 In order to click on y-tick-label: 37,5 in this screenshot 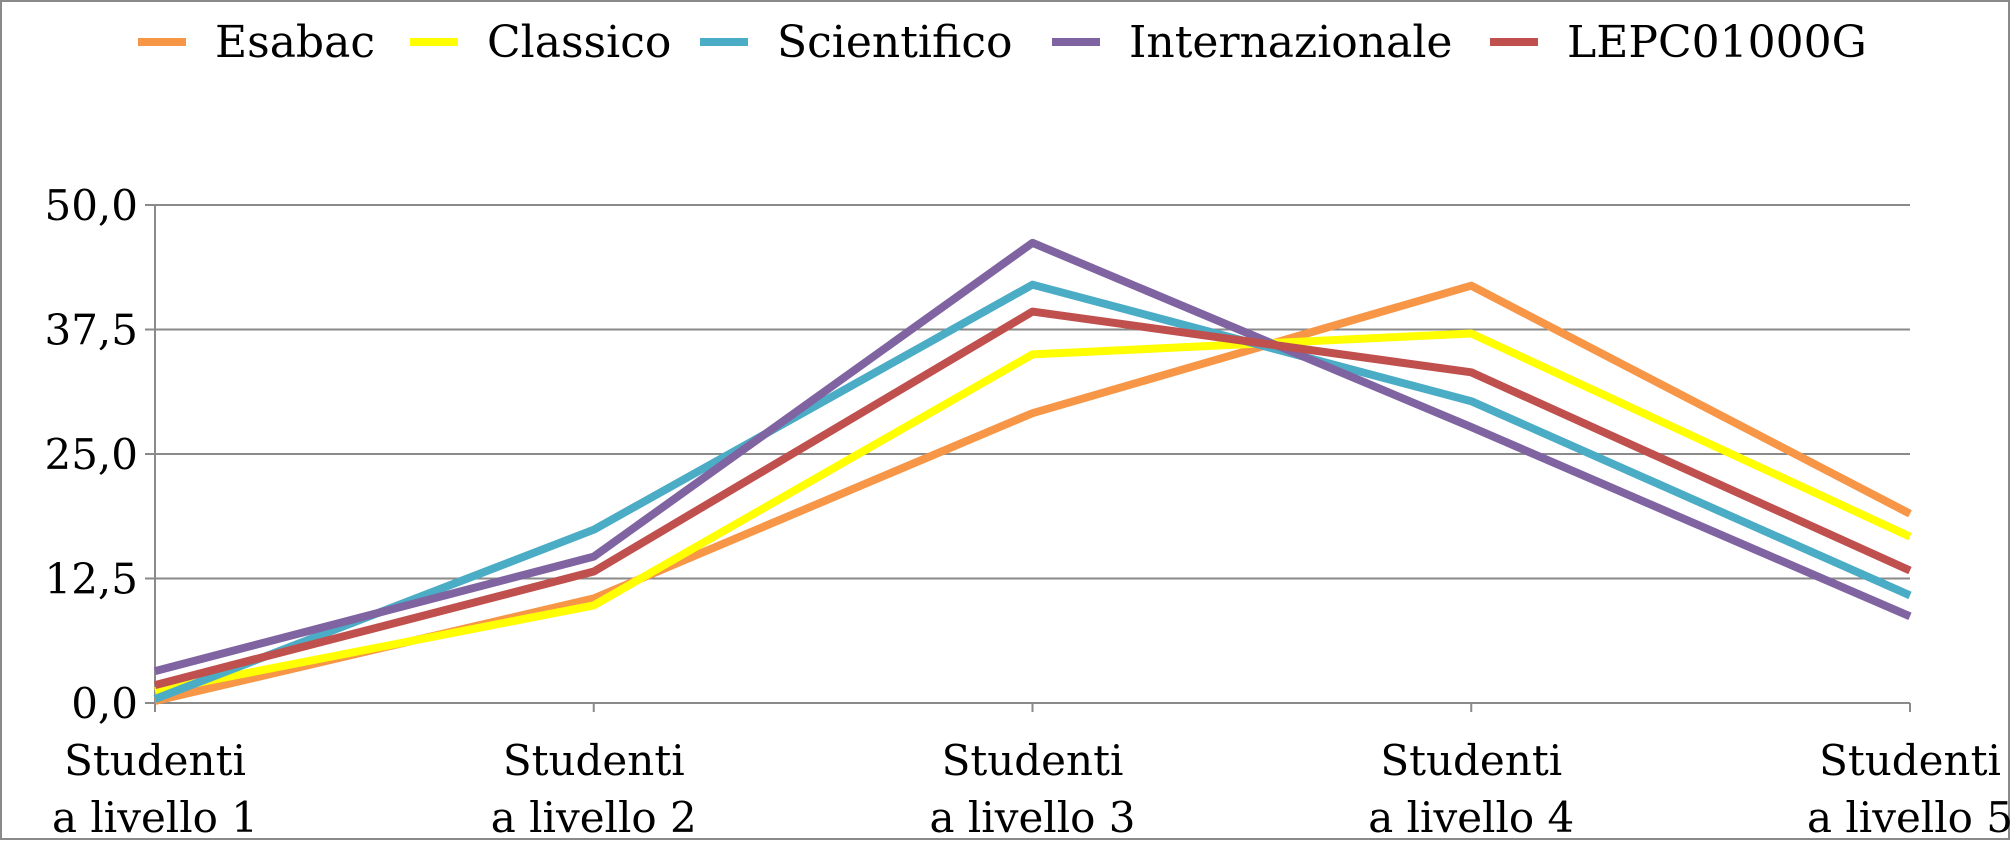, I will do `click(91, 330)`.